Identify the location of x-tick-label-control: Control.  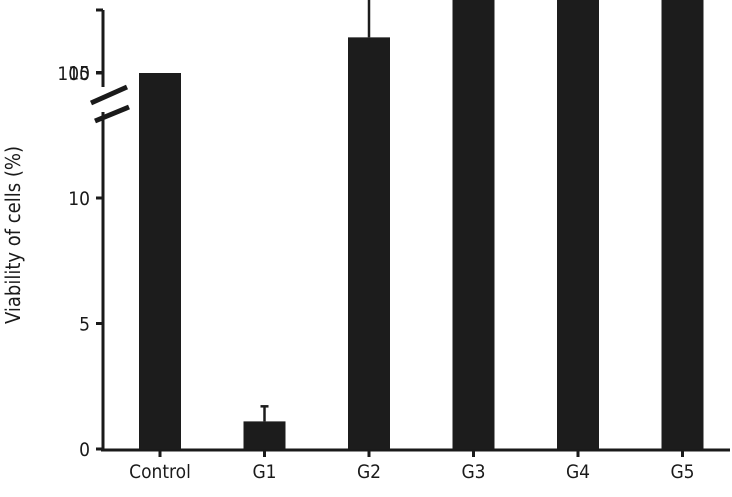
(160, 472).